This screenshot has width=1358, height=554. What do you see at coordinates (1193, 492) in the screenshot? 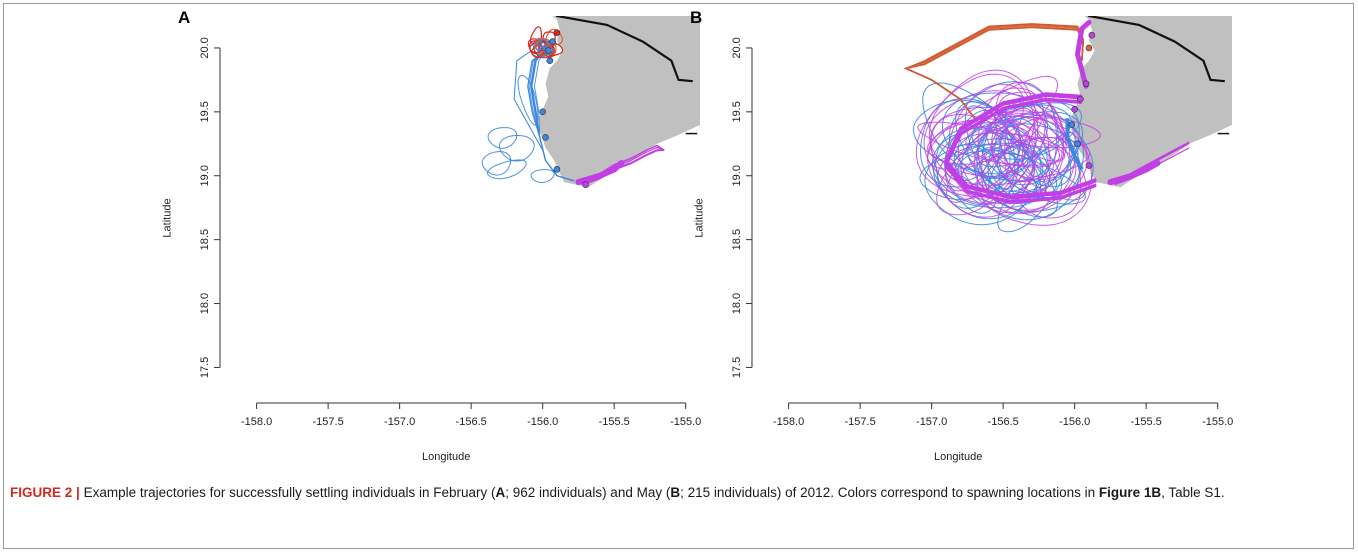
I see `caption-part: , Table S1.` at bounding box center [1193, 492].